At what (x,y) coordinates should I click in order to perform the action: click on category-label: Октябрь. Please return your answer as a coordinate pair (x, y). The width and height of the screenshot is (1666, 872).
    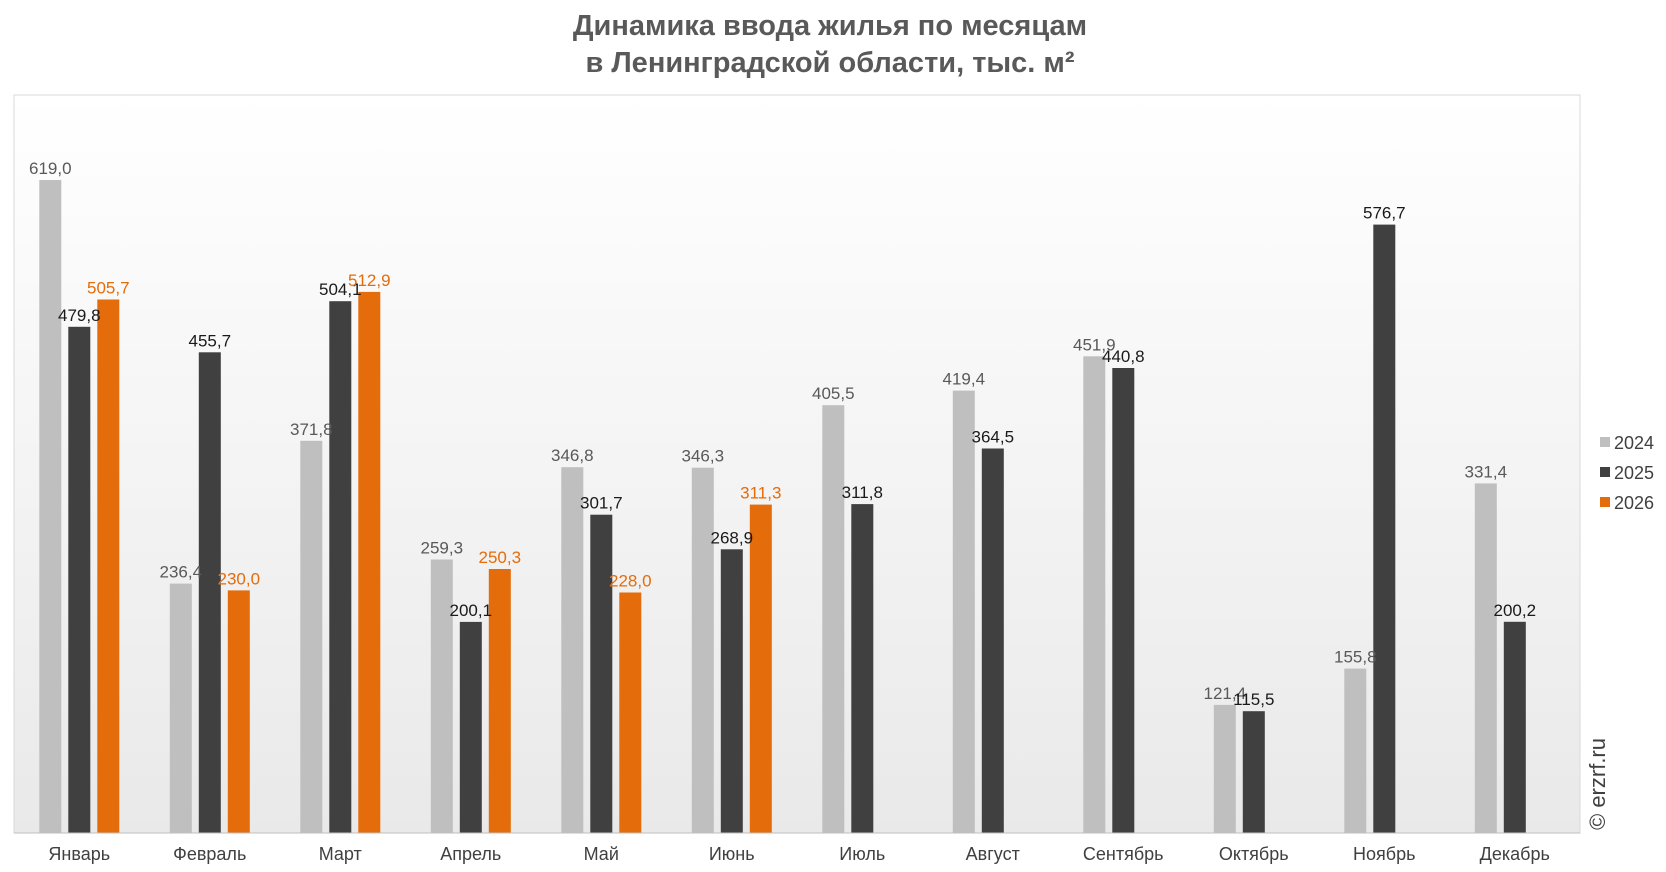
    Looking at the image, I should click on (1254, 854).